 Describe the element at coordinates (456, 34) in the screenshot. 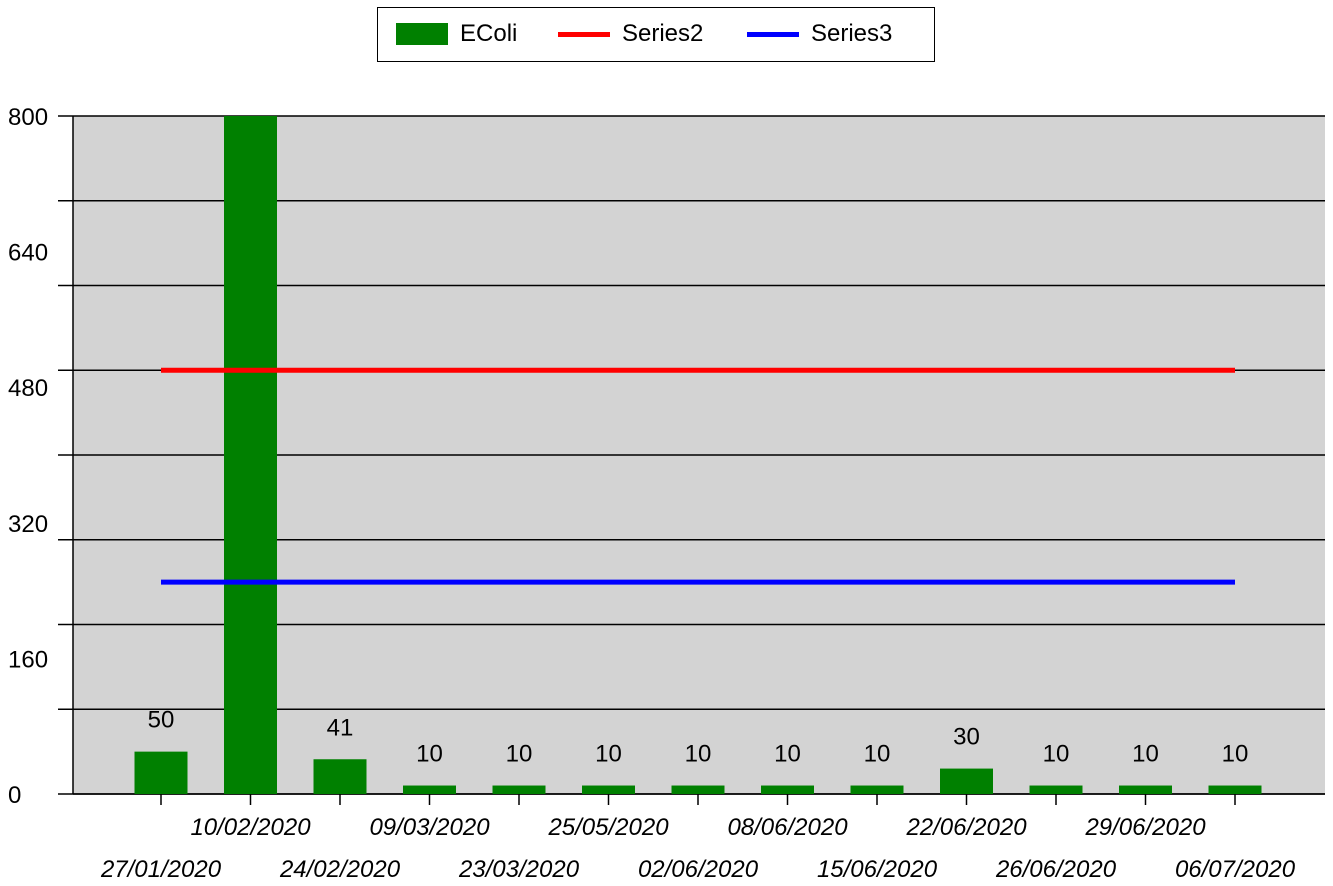

I see `legend-item-ecoli: EColi` at that location.